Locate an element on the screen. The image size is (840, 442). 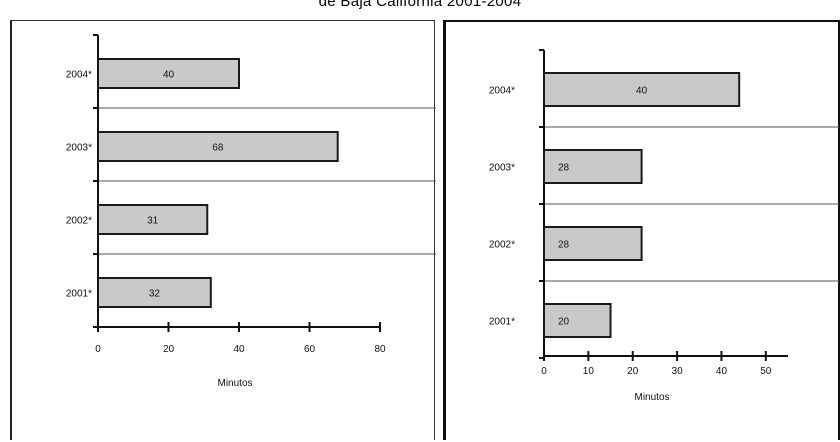
data-label: 20 is located at coordinates (564, 322).